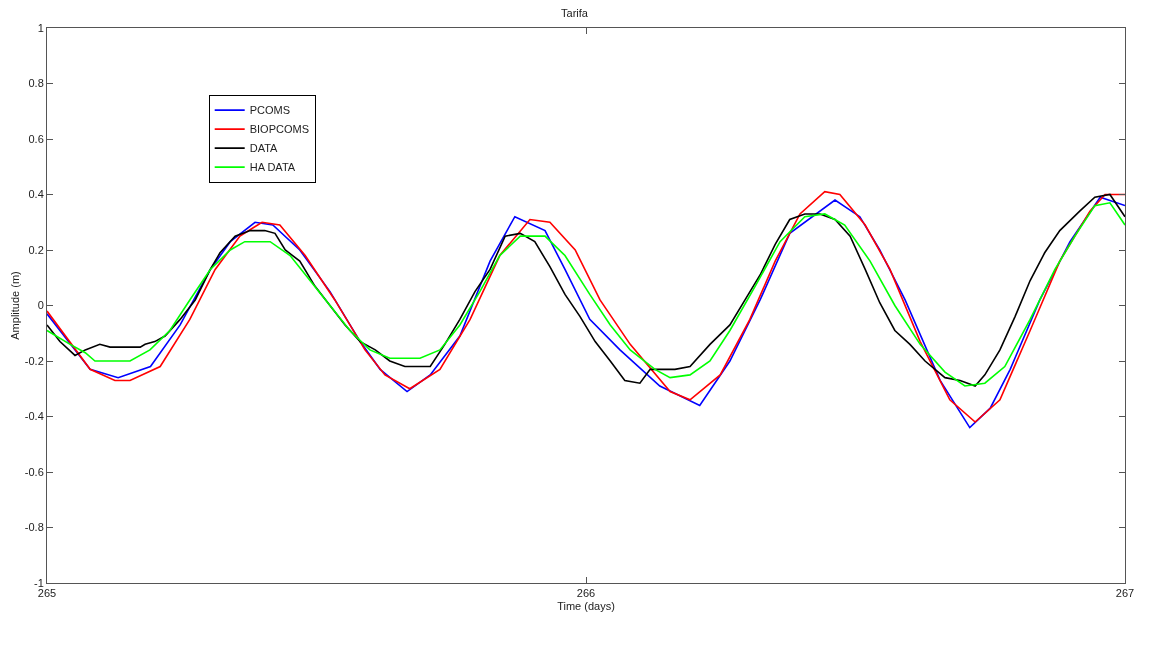 The width and height of the screenshot is (1149, 653). I want to click on legend-label: PCOMS, so click(270, 110).